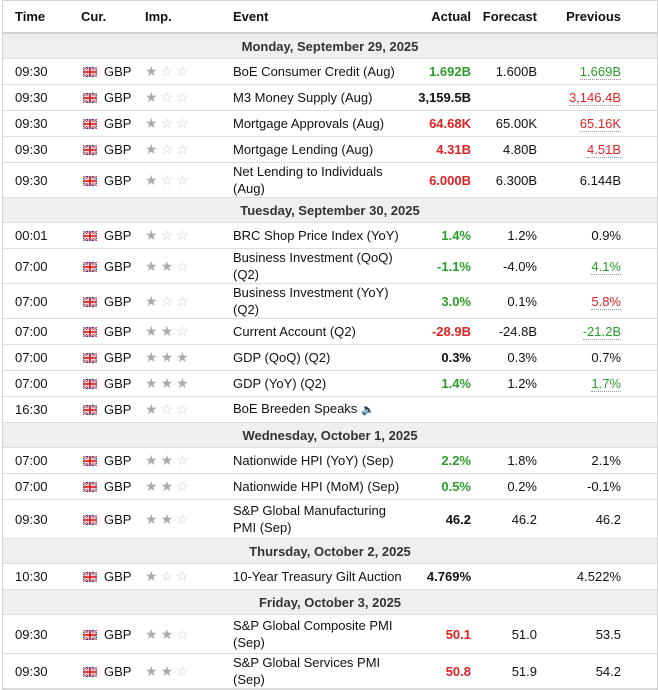 This screenshot has width=658, height=690. Describe the element at coordinates (606, 384) in the screenshot. I see `previous-value: 1.7%` at that location.